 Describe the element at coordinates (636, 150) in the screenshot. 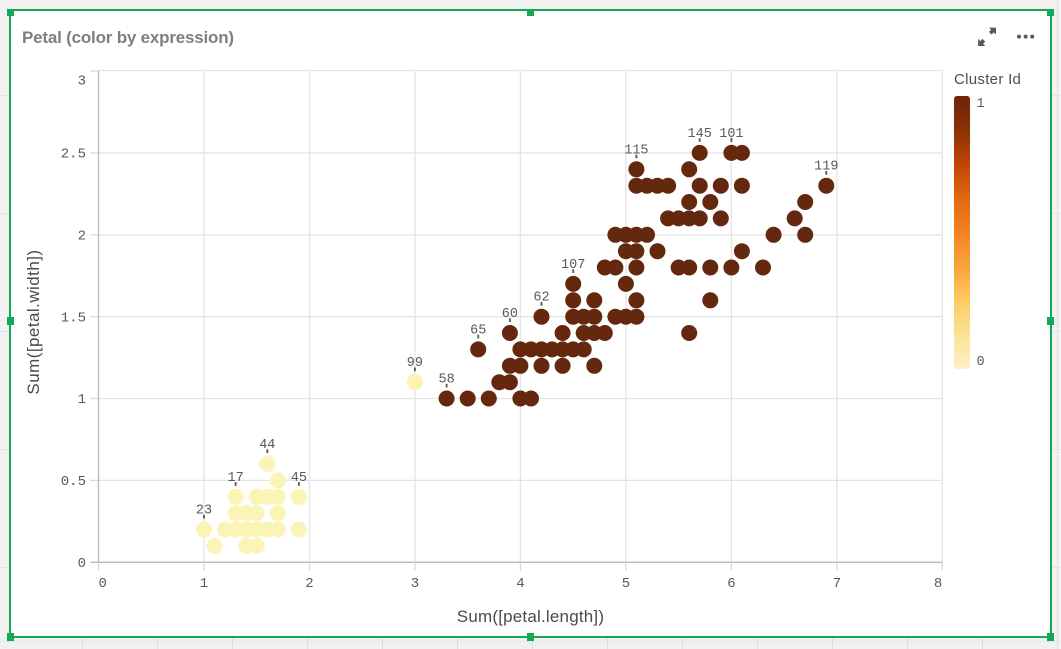

I see `svg-text: 115` at that location.